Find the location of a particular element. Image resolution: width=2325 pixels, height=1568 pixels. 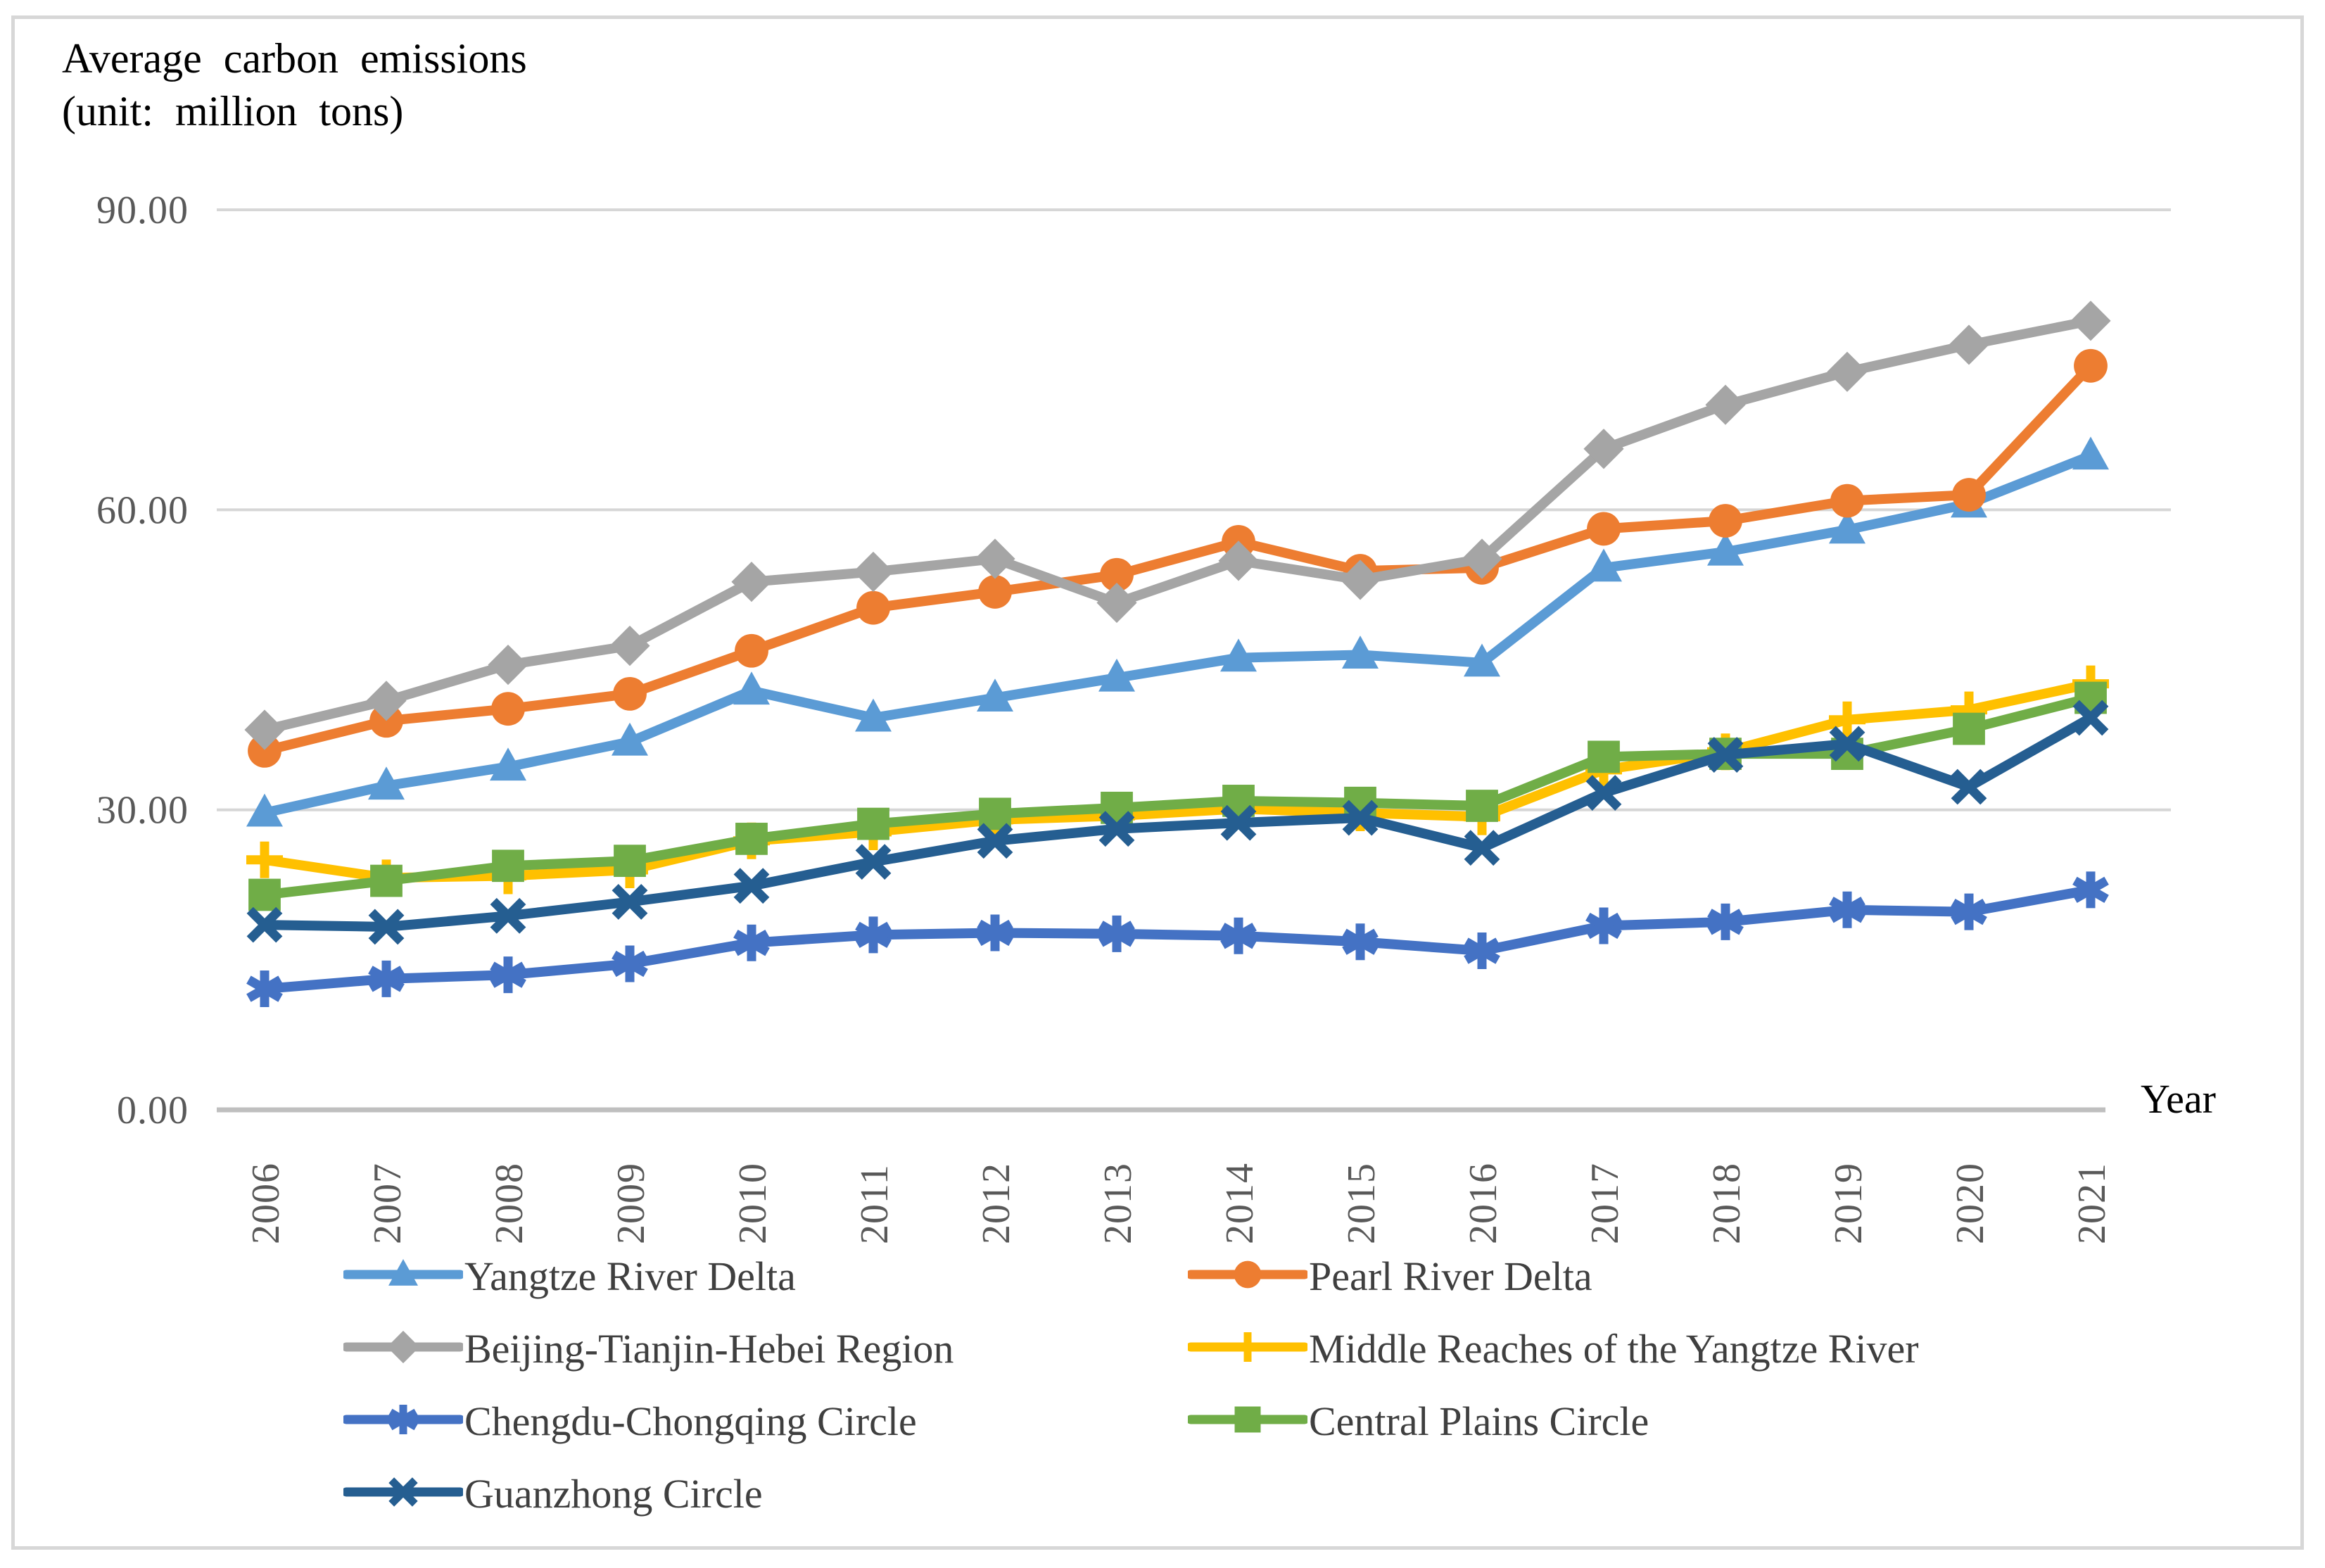

y-tick-label: 0.00 is located at coordinates (153, 1110).